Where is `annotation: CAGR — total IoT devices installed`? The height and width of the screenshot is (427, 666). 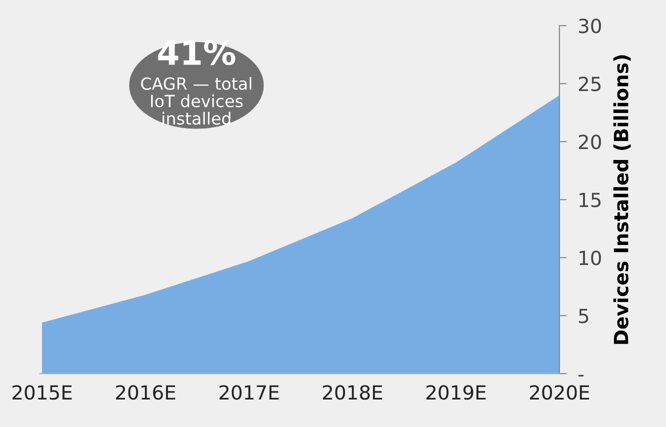
annotation: CAGR — total IoT devices installed is located at coordinates (196, 101).